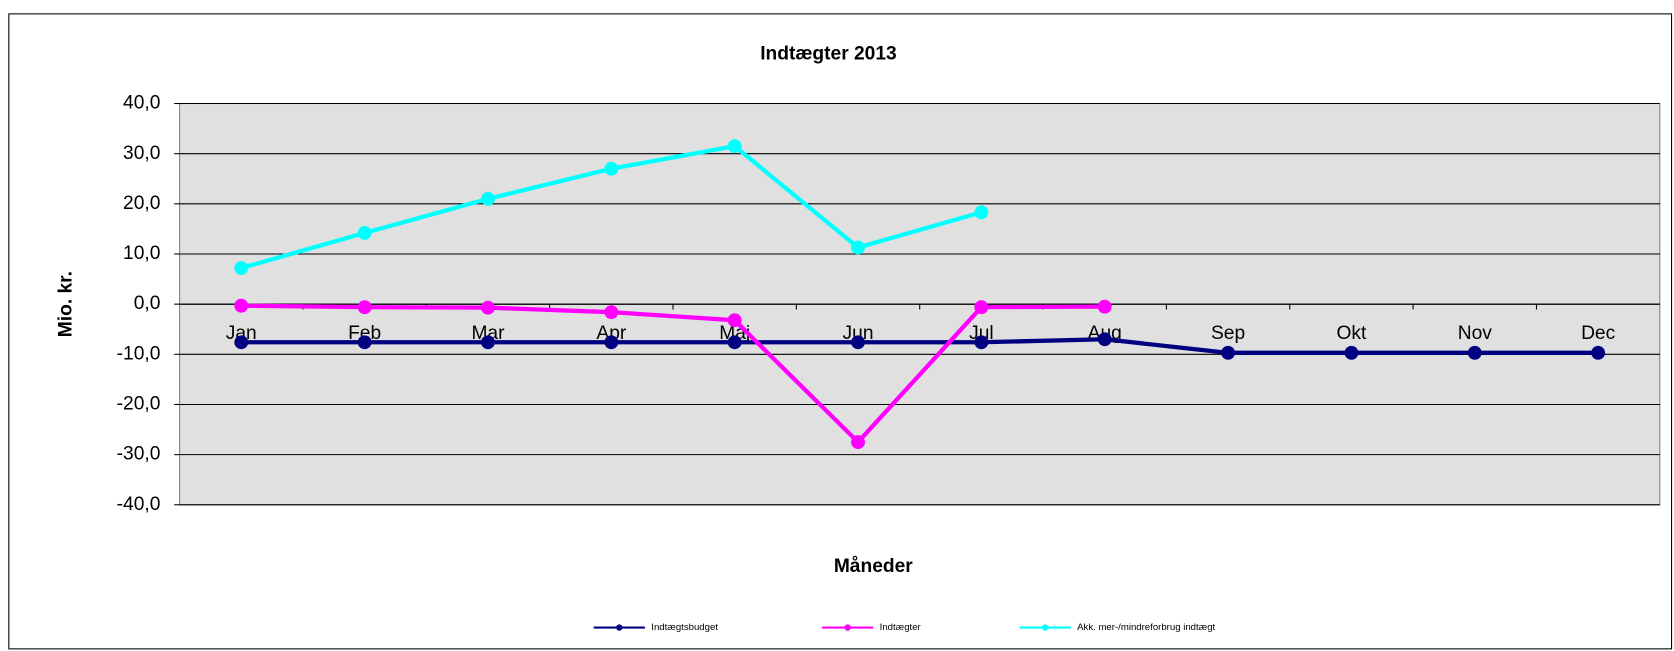 The width and height of the screenshot is (1674, 651). I want to click on y-tick-label: 10,0, so click(141, 253).